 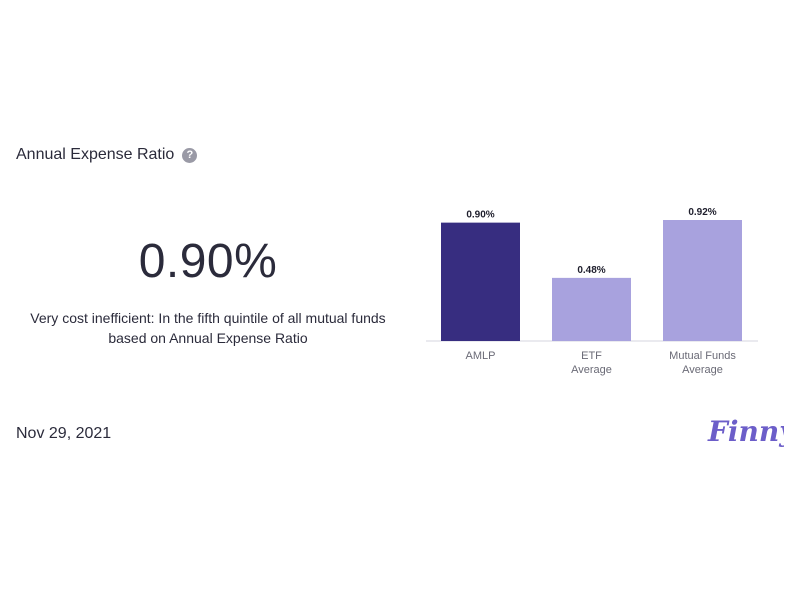 What do you see at coordinates (480, 215) in the screenshot?
I see `bar-value-label: 0.90%` at bounding box center [480, 215].